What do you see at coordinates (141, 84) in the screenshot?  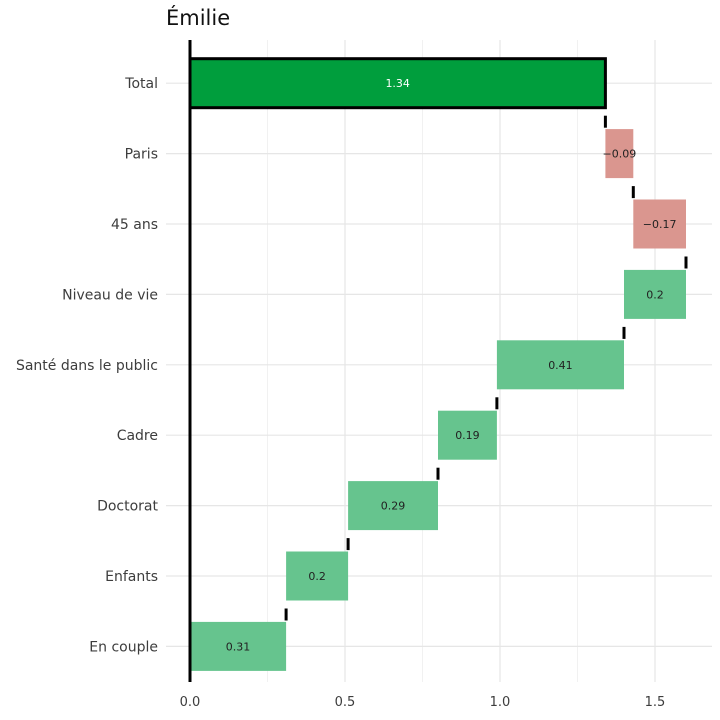 I see `y-tick-label: Total` at bounding box center [141, 84].